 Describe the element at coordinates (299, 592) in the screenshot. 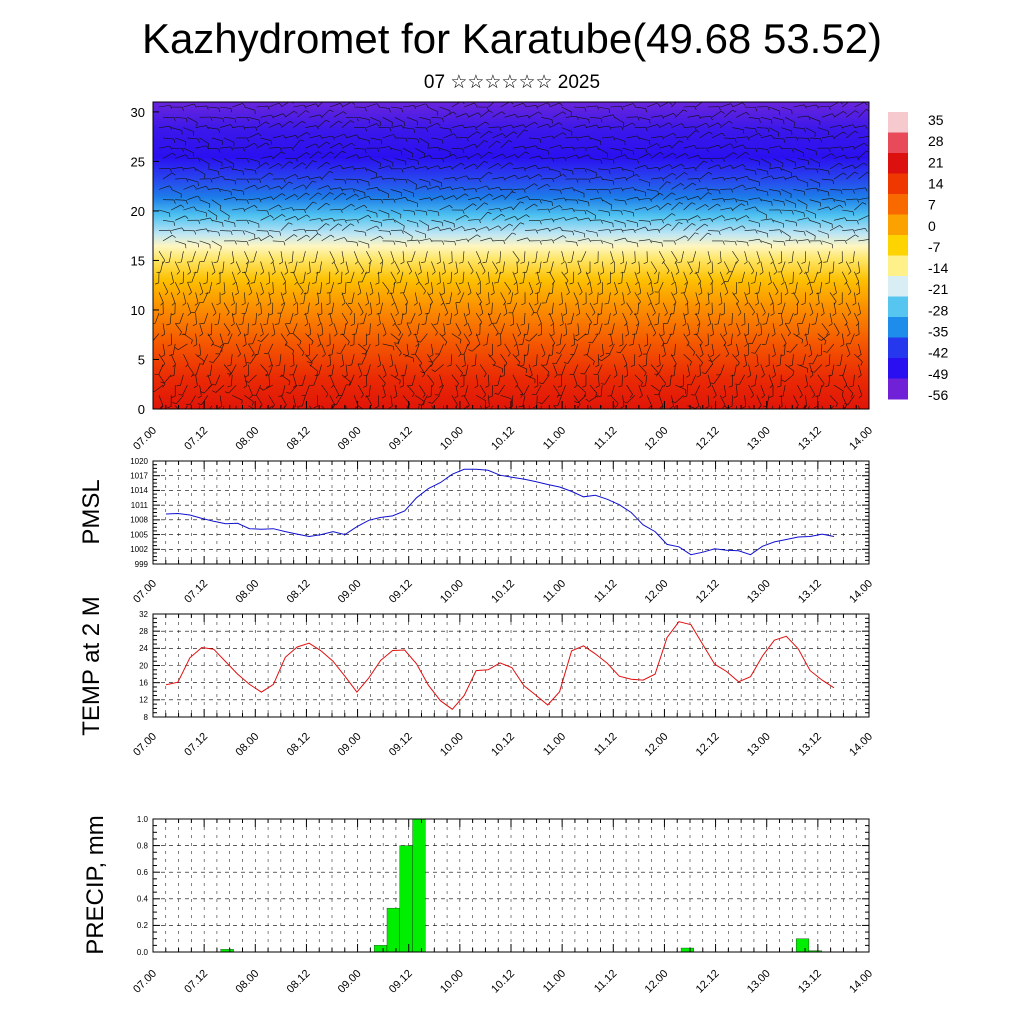

I see `x-tick-label: 08.12` at that location.